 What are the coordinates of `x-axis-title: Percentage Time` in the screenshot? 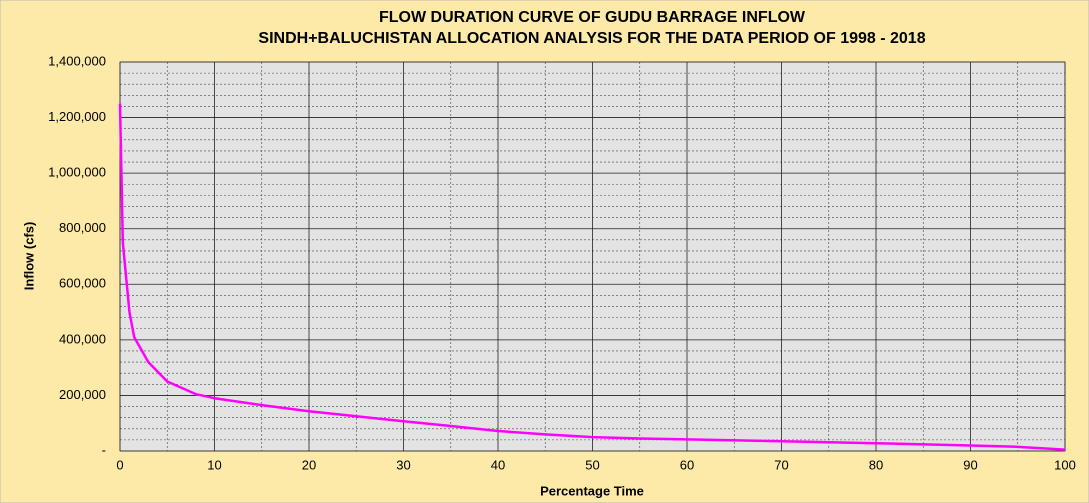 It's located at (592, 490).